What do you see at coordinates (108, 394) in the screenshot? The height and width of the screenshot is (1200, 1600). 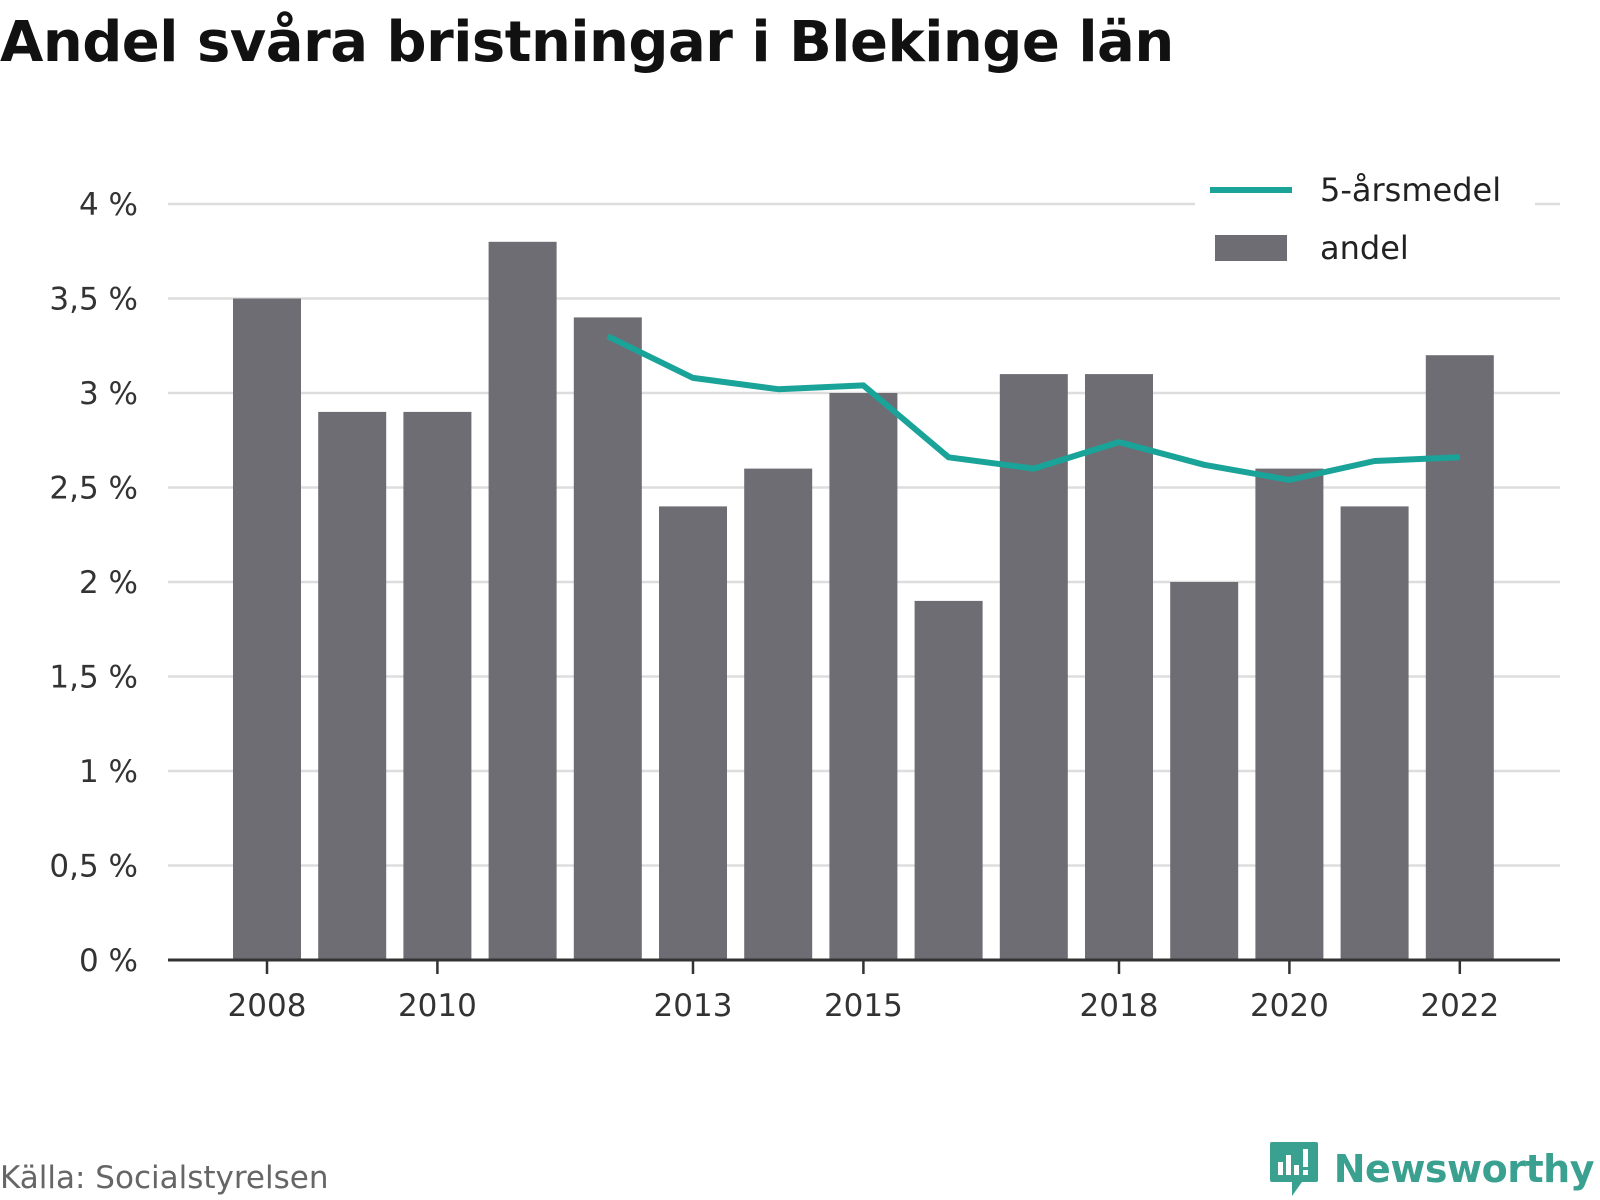 I see `y-tick-label: 3 %` at bounding box center [108, 394].